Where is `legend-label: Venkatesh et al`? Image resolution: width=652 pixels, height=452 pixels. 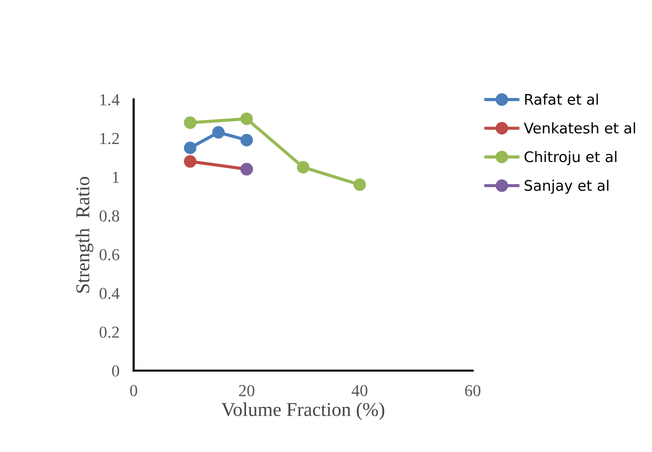
legend-label: Venkatesh et al is located at coordinates (580, 128).